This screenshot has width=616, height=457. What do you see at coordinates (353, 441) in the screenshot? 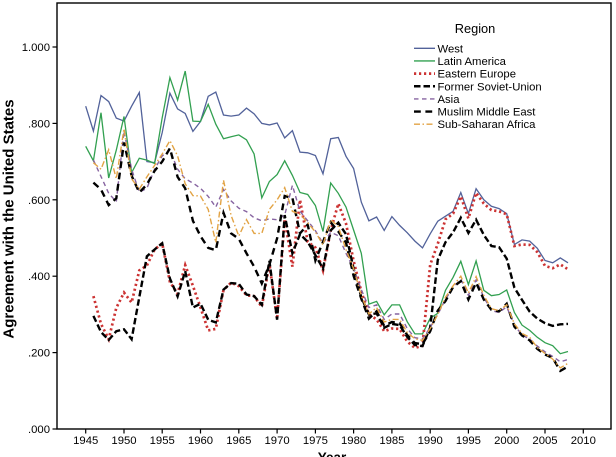
I see `svg-text: 1980` at bounding box center [353, 441].